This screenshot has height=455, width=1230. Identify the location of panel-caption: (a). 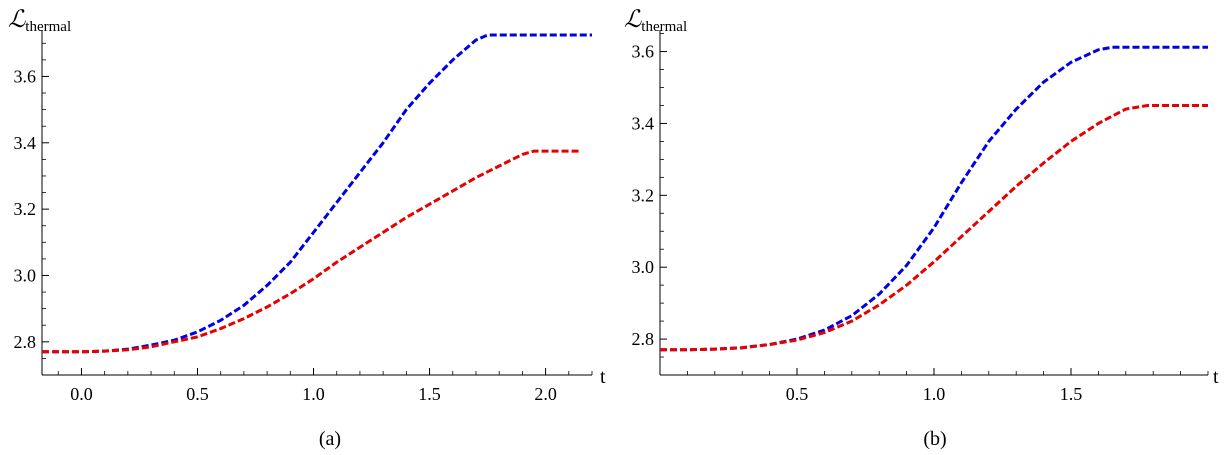
(330, 439).